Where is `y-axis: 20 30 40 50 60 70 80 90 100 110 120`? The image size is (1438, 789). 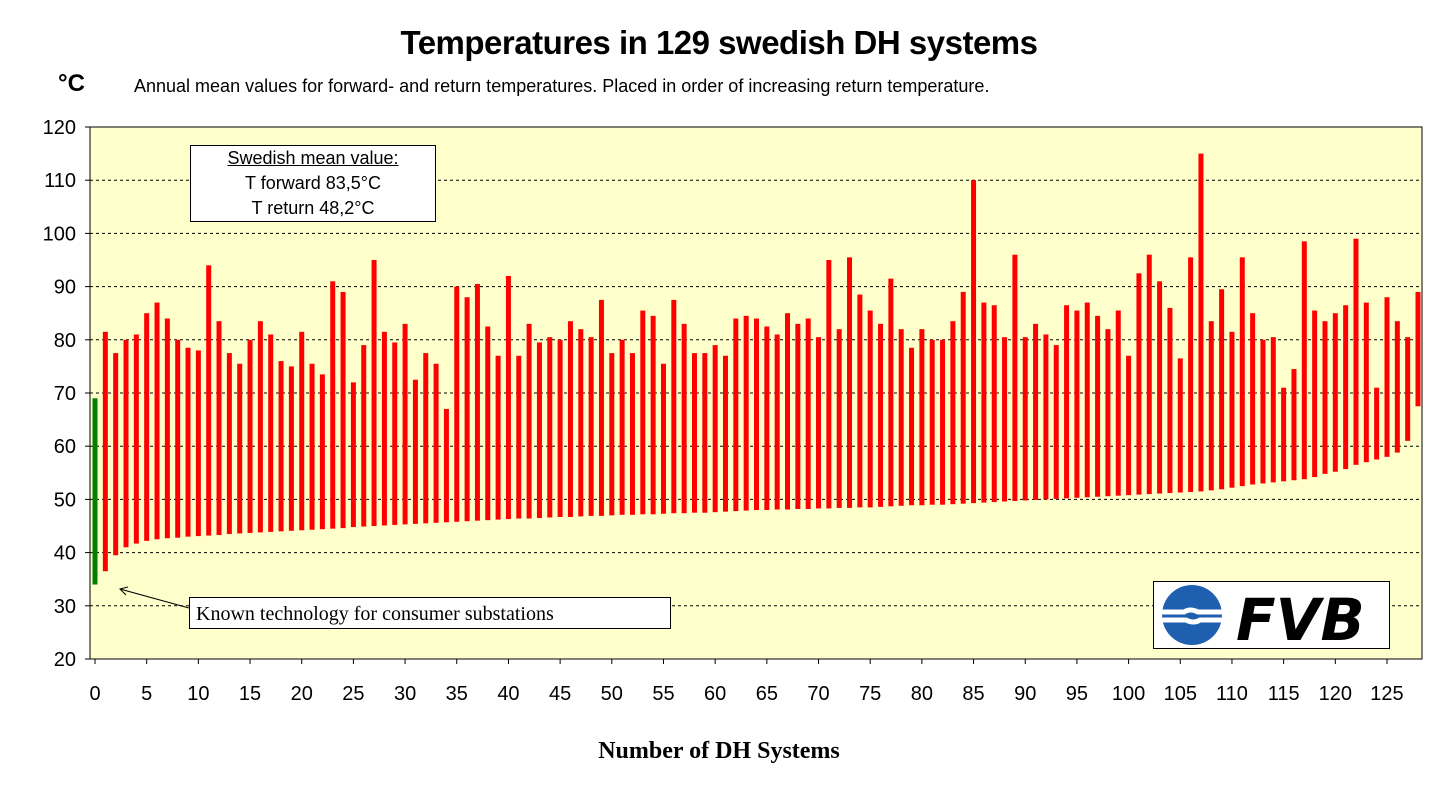
y-axis: 20 30 40 50 60 70 80 90 100 110 120 is located at coordinates (66, 394).